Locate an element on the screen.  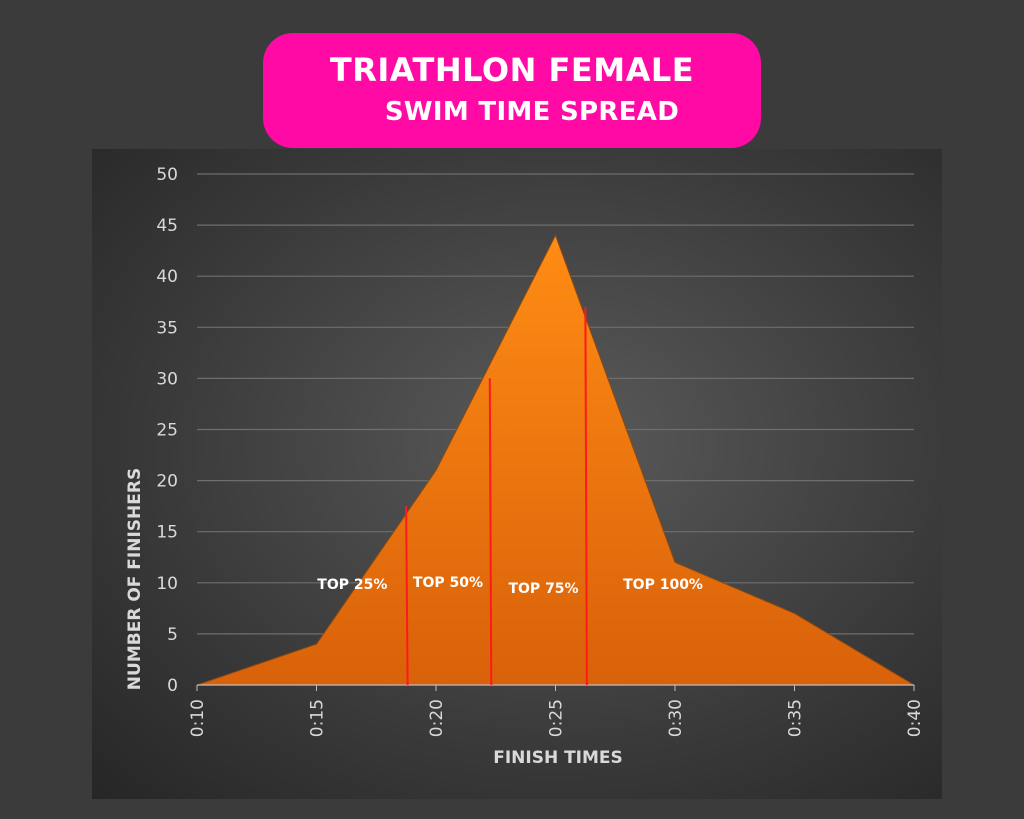
y-tick-label: 30 is located at coordinates (167, 379).